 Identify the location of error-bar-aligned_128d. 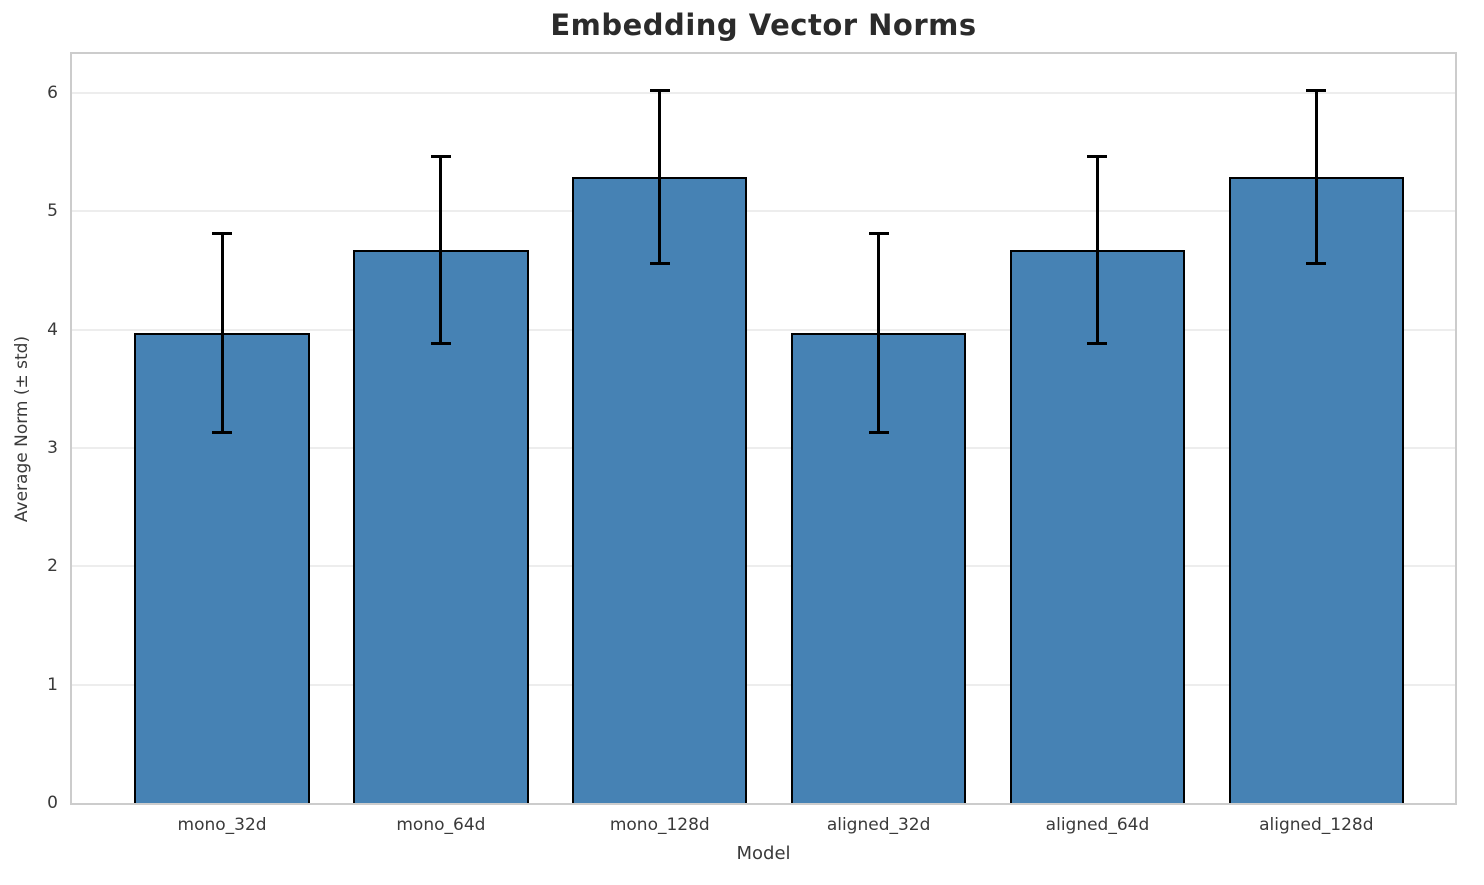
(1316, 177).